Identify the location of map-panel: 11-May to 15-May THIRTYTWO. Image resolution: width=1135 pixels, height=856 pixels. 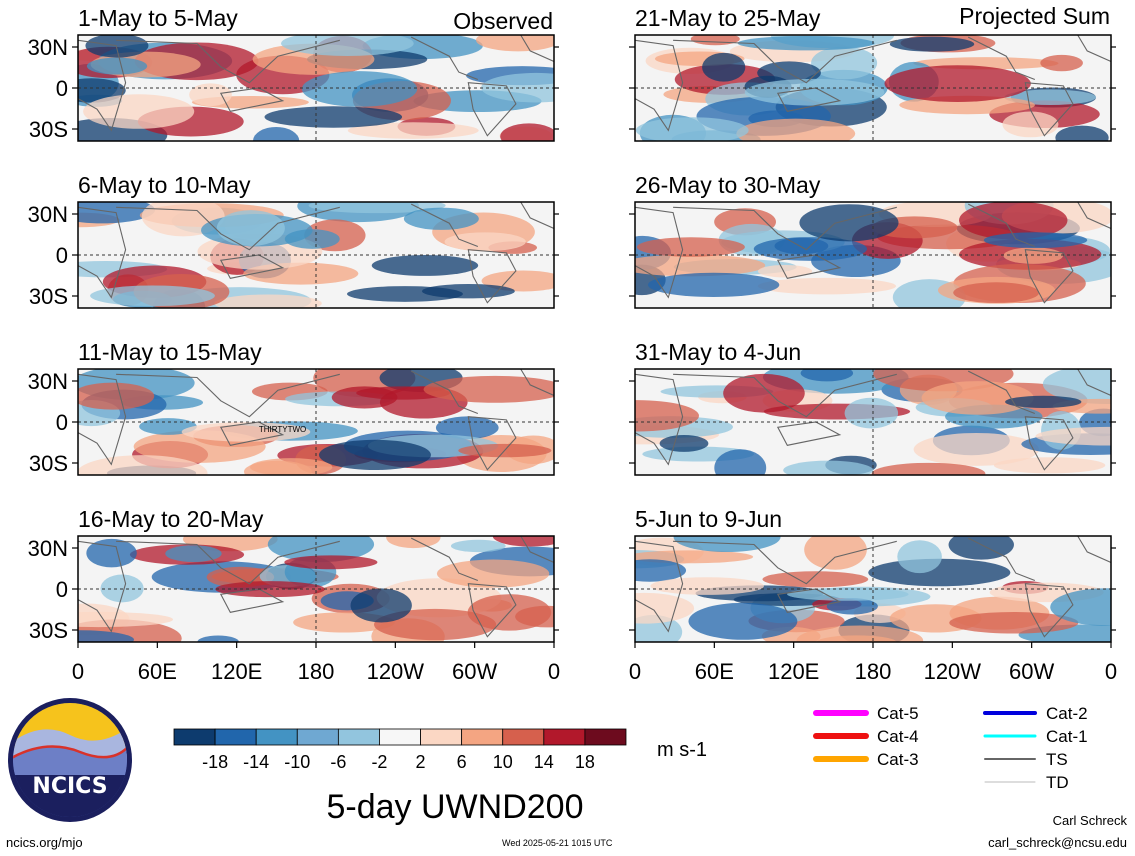
(316, 407).